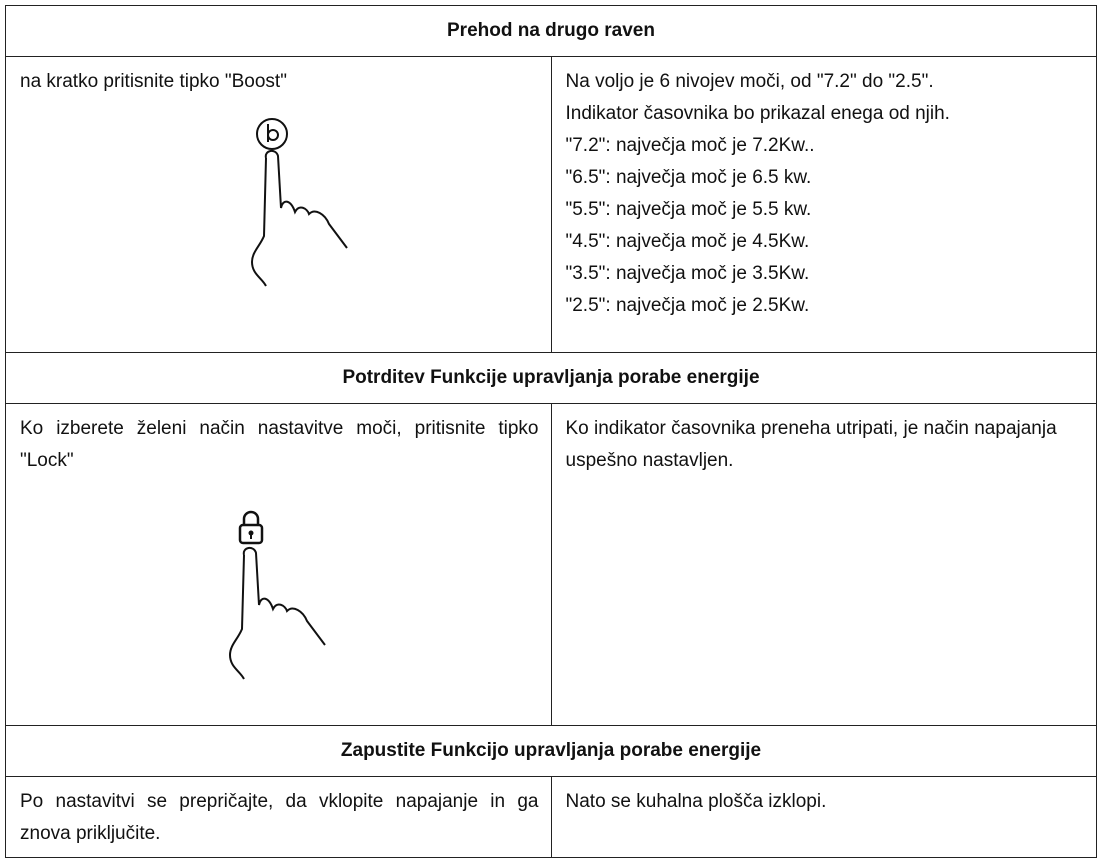 The image size is (1103, 862). What do you see at coordinates (688, 177) in the screenshot?
I see `description-line: "6.5": največja moč je 6.5 kw.` at bounding box center [688, 177].